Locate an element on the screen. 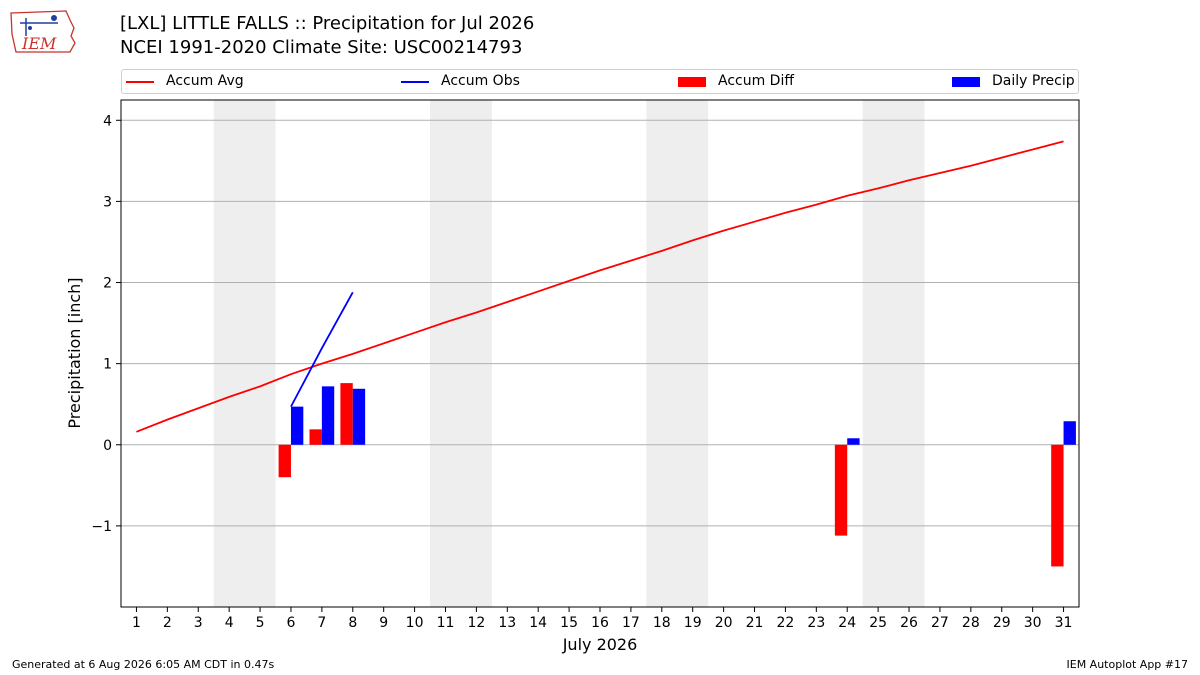 Image resolution: width=1200 pixels, height=675 pixels. x-tick-label: 19 is located at coordinates (693, 623).